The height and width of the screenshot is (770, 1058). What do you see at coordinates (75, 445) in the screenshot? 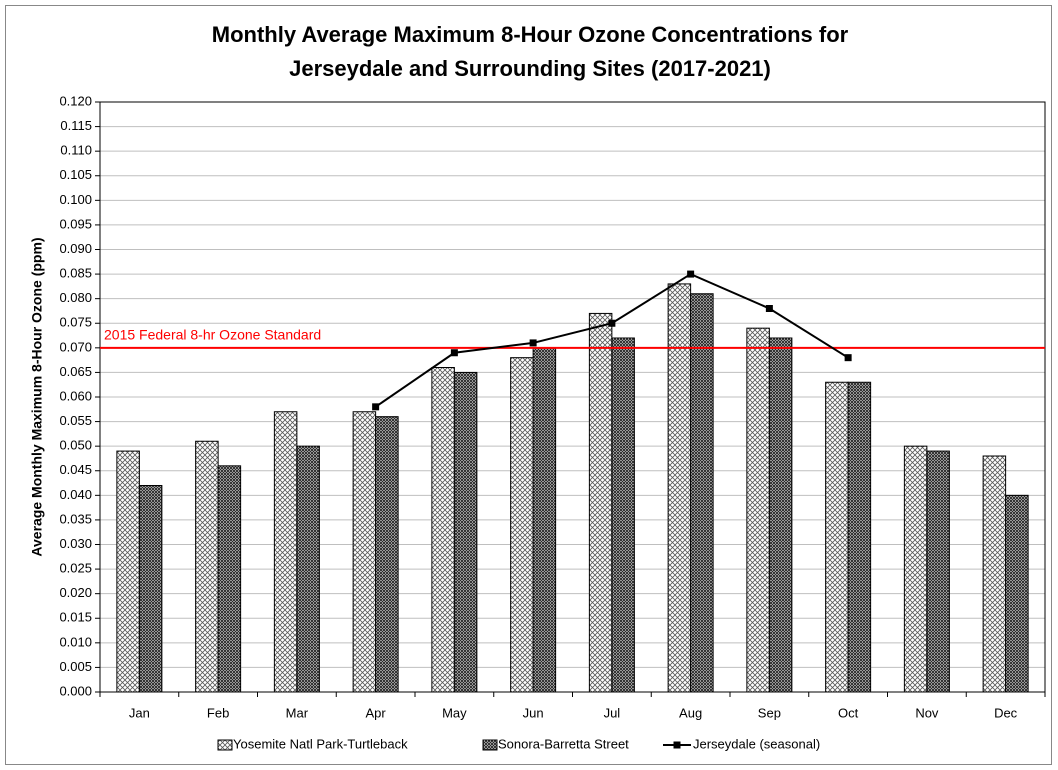
I see `y-tick-label: 0.050` at bounding box center [75, 445].